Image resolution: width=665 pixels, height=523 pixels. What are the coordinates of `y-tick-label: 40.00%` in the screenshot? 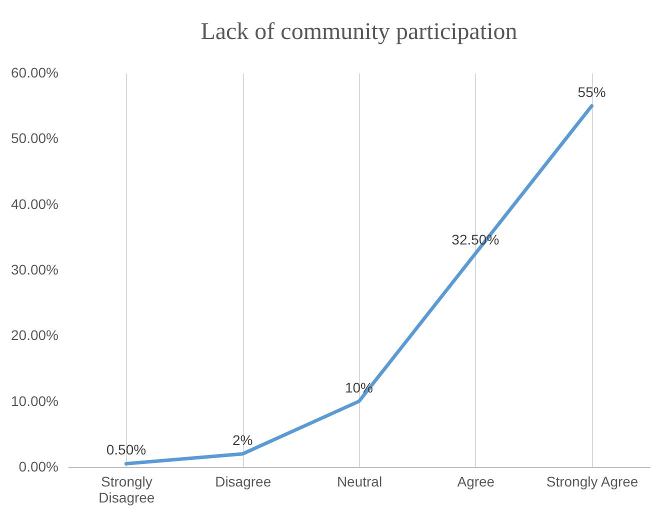 It's located at (34, 204).